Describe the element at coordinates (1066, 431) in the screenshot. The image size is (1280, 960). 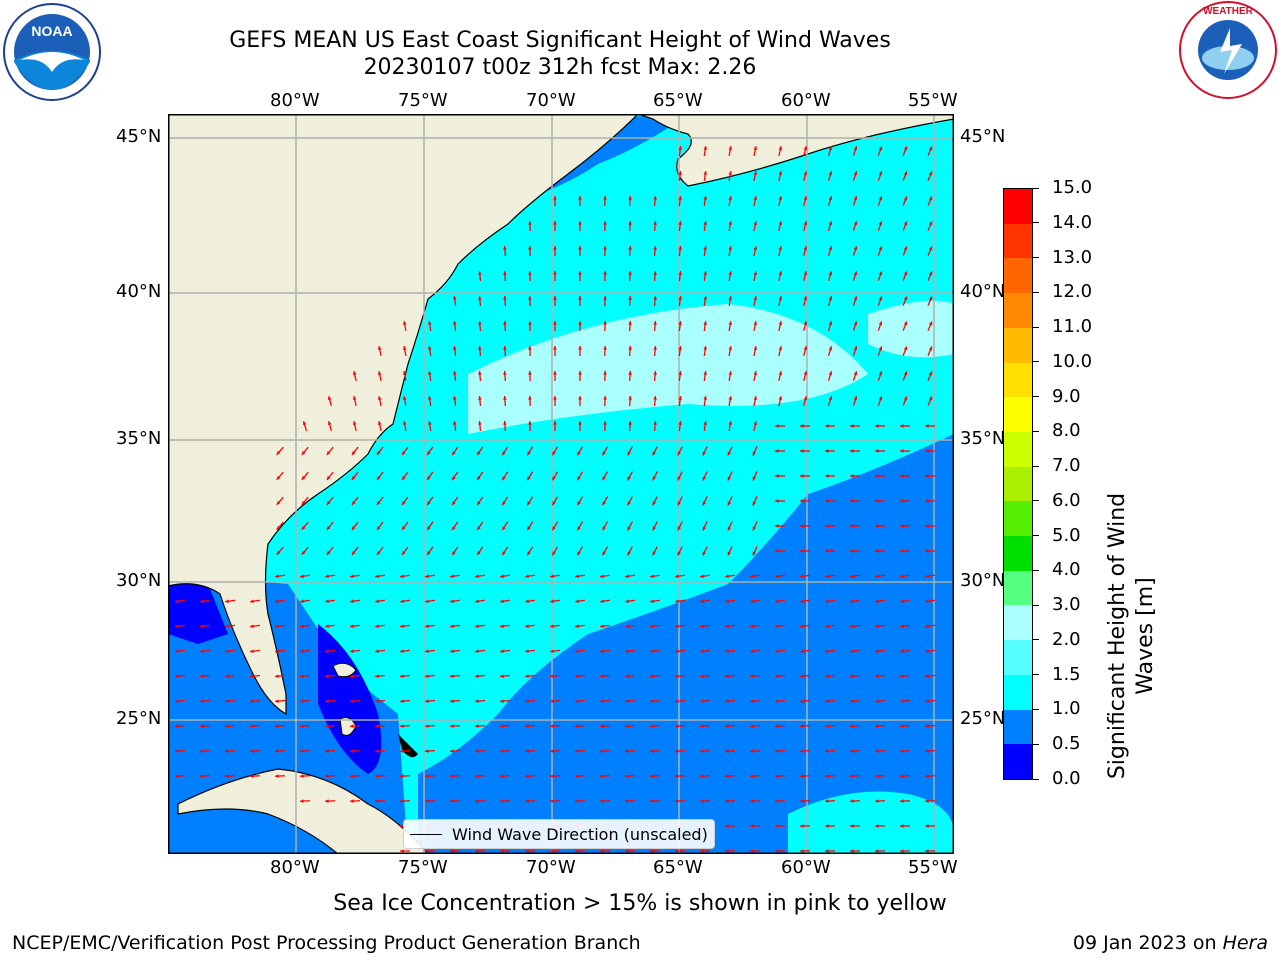
I see `colorbar-tick-label: 8.0` at that location.